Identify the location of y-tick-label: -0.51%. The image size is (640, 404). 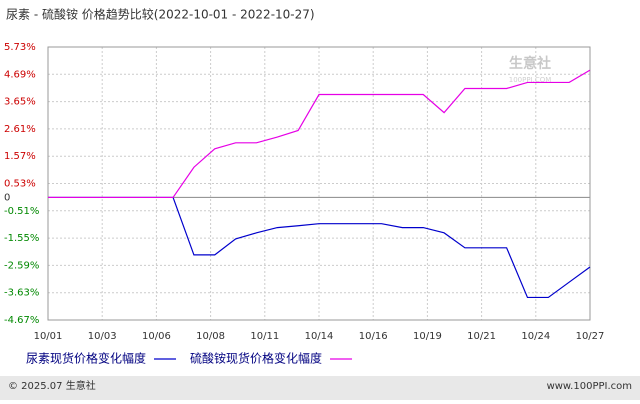
(21, 211).